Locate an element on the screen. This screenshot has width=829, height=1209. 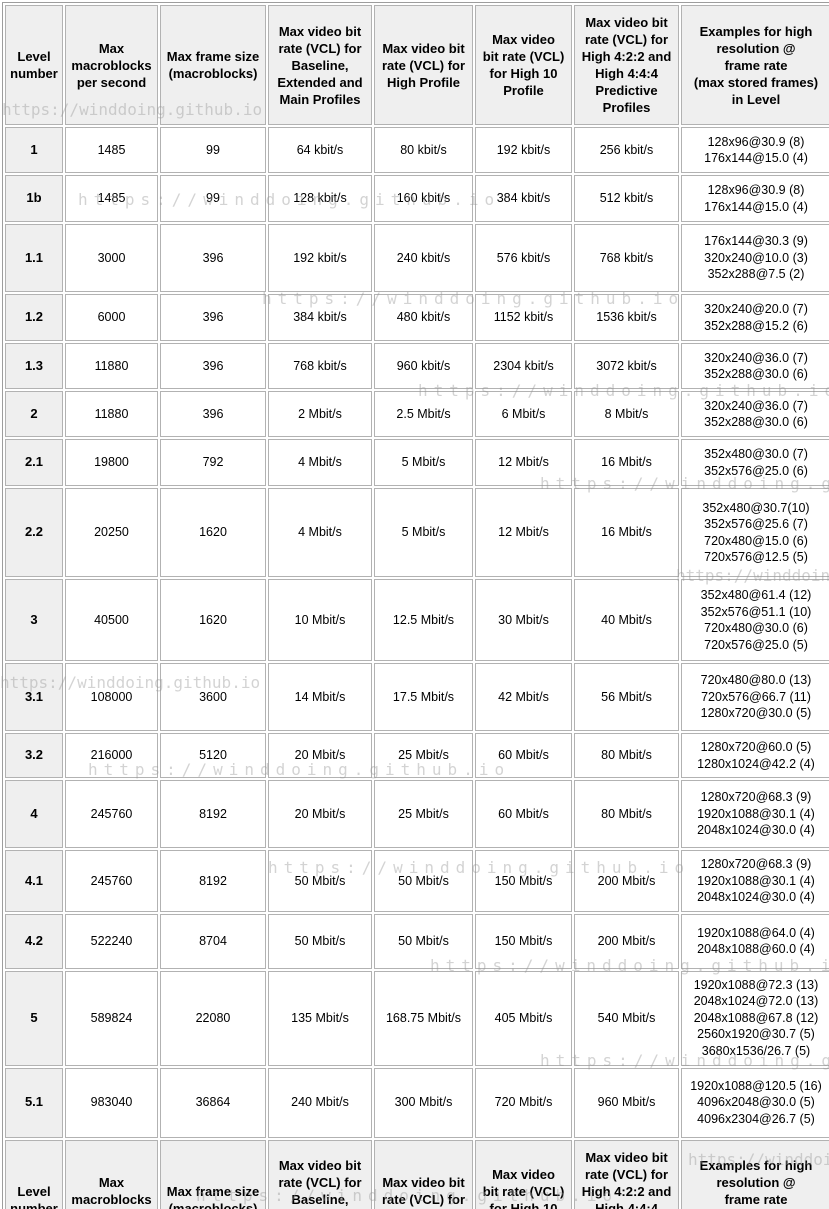
examples-cell: 128x96@30.9 (8) 176x144@15.0 (4) is located at coordinates (755, 150).